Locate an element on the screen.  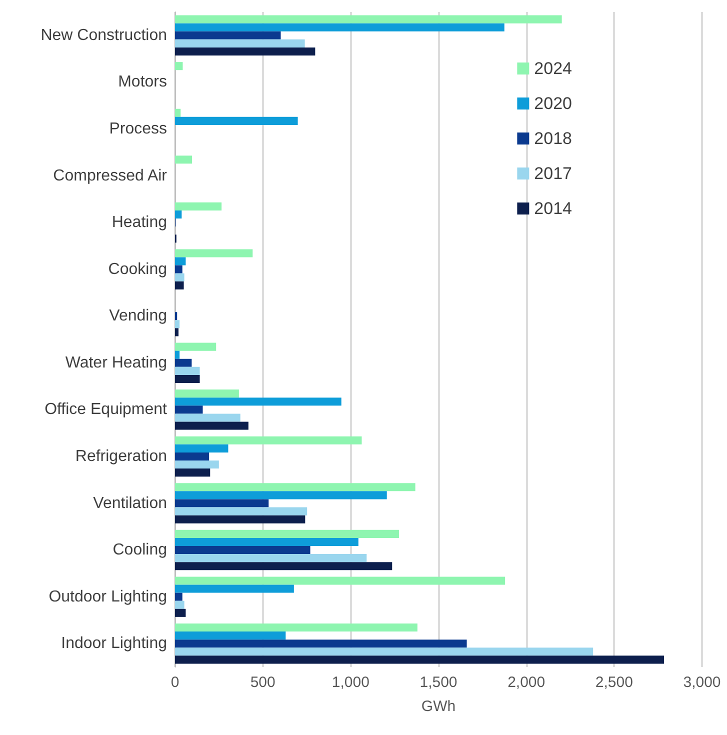
y-tick-label: Water Heating is located at coordinates (116, 363).